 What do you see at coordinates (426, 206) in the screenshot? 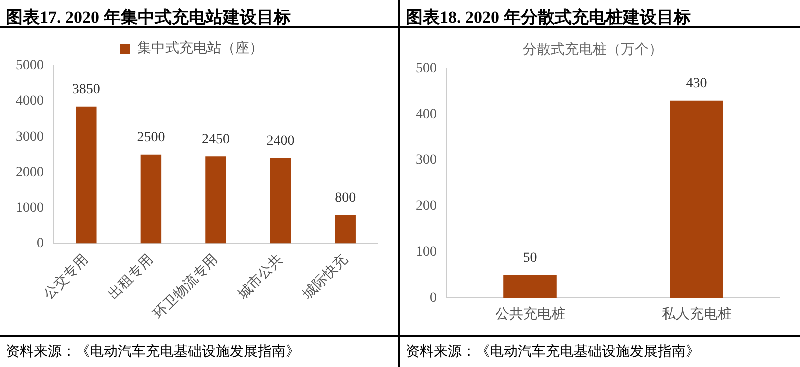
I see `y-tick-label: 200` at bounding box center [426, 206].